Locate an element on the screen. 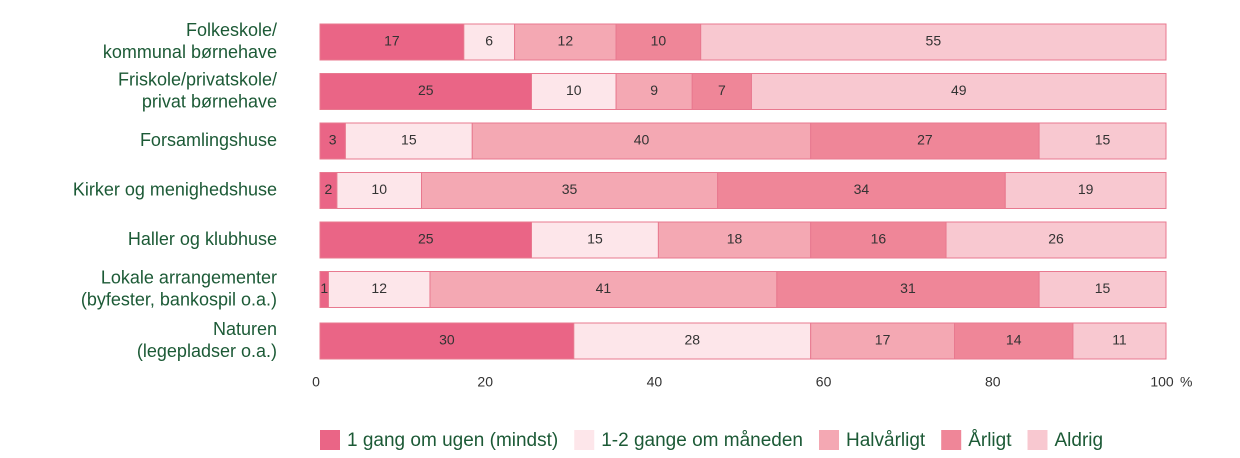 Image resolution: width=1240 pixels, height=458 pixels. value-label: 19 is located at coordinates (1086, 189).